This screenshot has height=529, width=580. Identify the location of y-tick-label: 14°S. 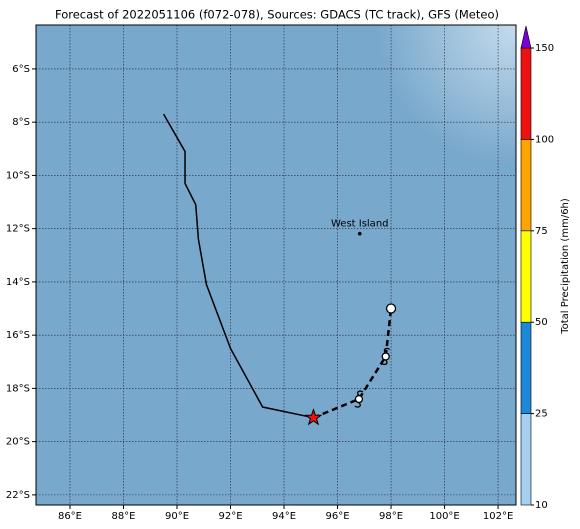
(18, 282).